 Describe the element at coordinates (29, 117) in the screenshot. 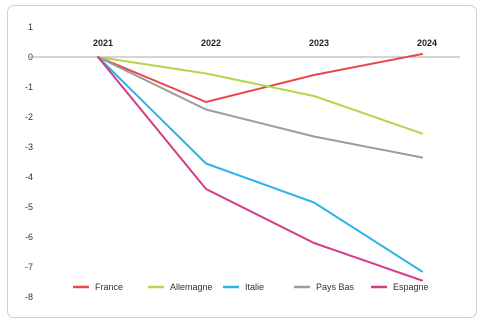

I see `y-tick-label: -2` at that location.